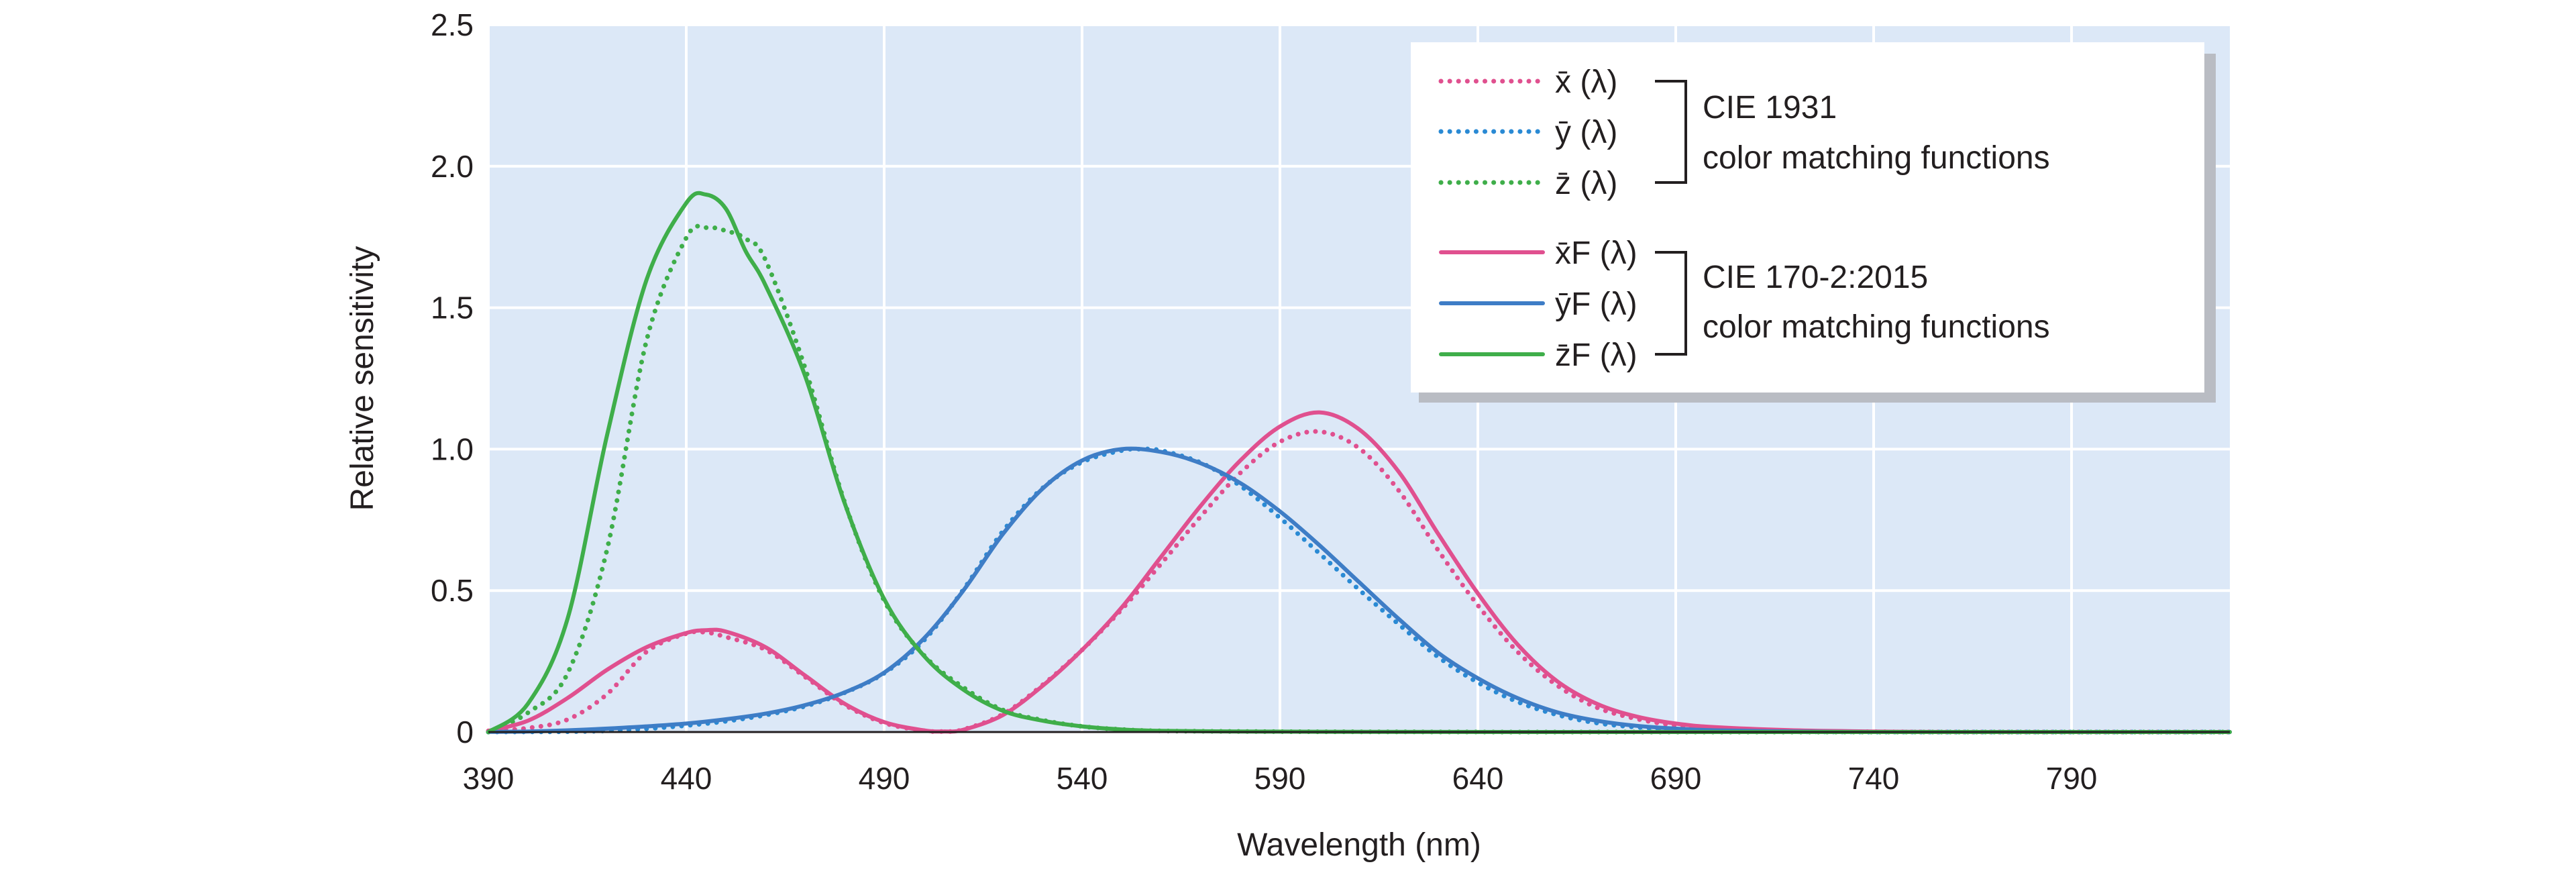 This screenshot has height=885, width=2576. I want to click on legend-items: x̄ (λ) ȳ (λ) z̄ (λ) x̄F (λ) ȳF (λ) z̄F (λ), so click(1538, 218).